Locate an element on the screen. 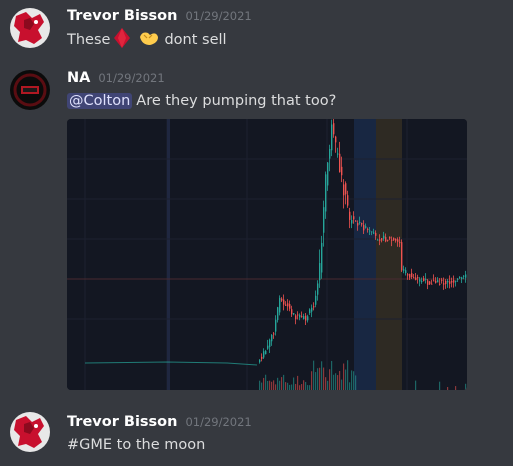 The image size is (513, 466). author-name: NA is located at coordinates (79, 78).